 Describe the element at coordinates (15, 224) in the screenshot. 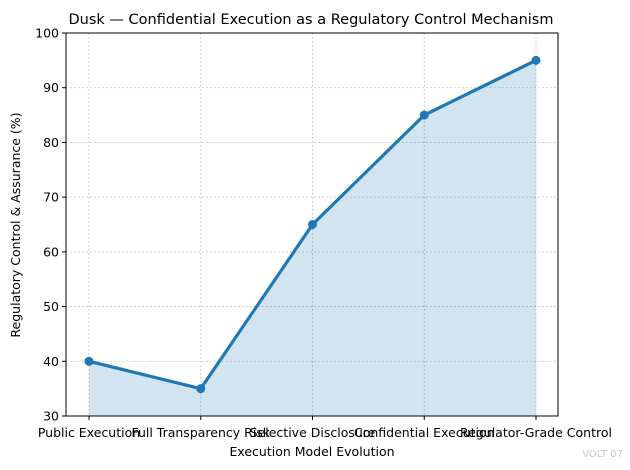

I see `y-axis-label: Regulatory Control & Assurance (%)` at that location.